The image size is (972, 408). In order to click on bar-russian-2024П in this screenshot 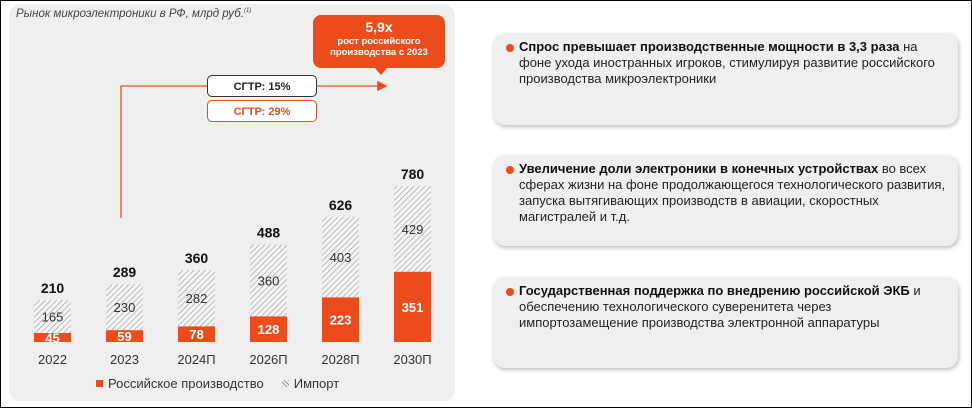, I will do `click(196, 334)`.